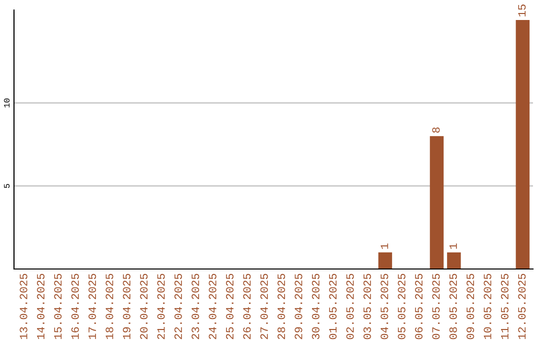 The height and width of the screenshot is (340, 540). I want to click on x-tick-label: 30.04.2025, so click(316, 307).